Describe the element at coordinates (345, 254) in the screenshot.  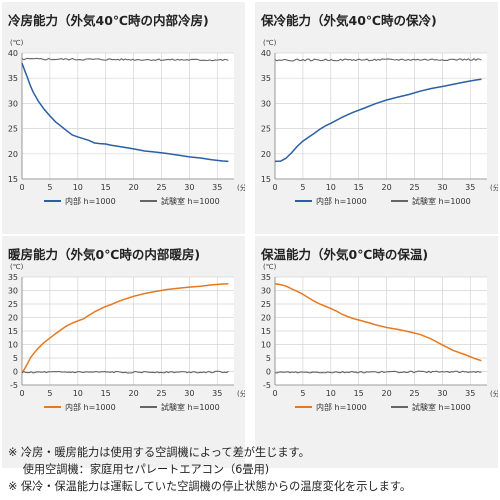
I see `chart-title: 保温能力（外気0℃時の保温)` at that location.